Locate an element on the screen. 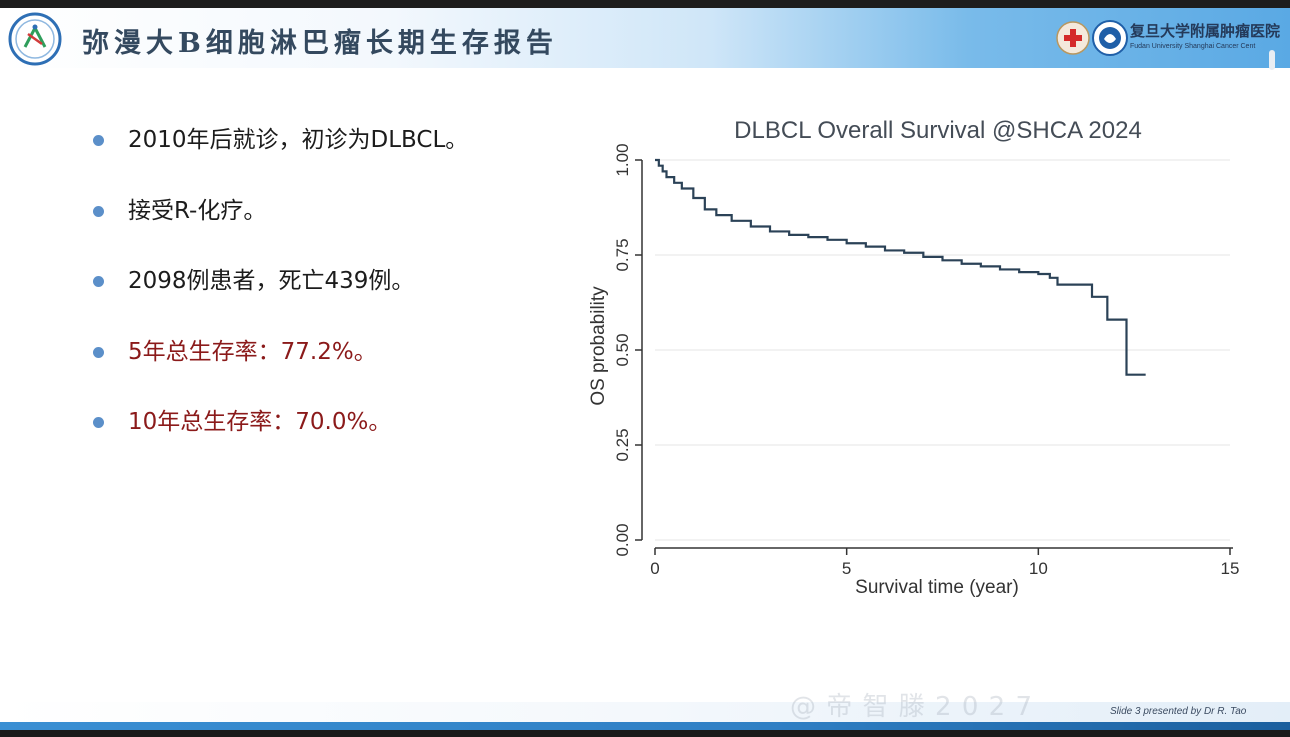  scrollbar-thumb is located at coordinates (1272, 60).